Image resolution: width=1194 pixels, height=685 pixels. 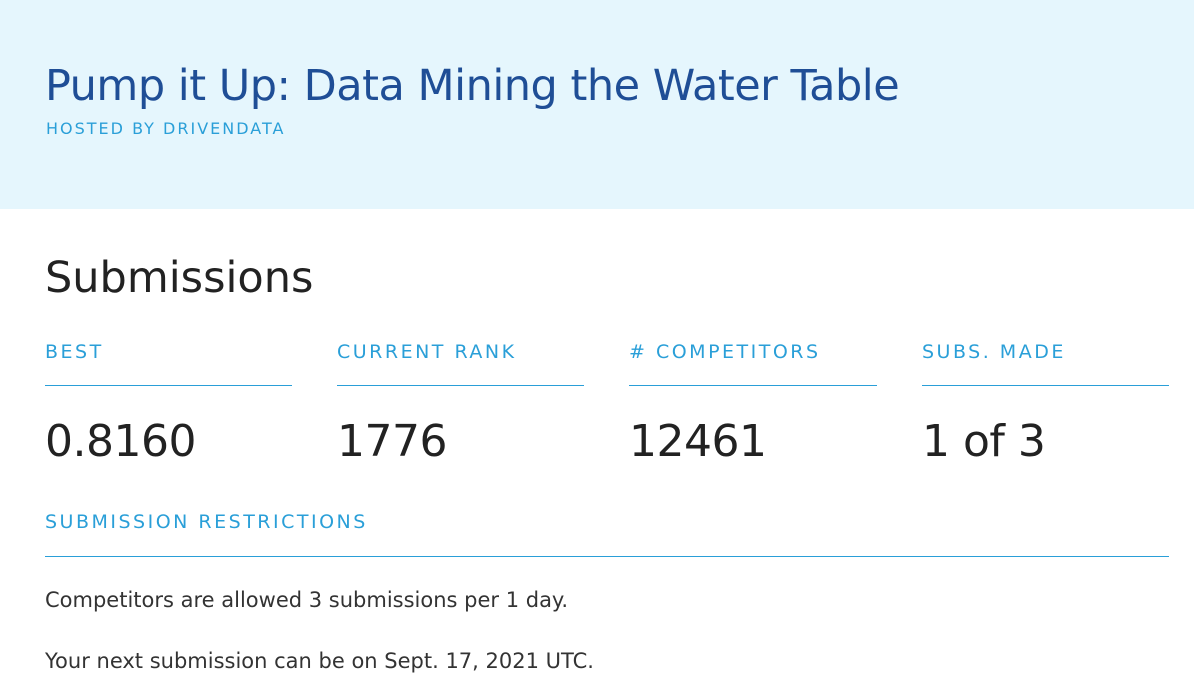 What do you see at coordinates (166, 128) in the screenshot?
I see `competition-host: HOSTED BY DRIVENDATA` at bounding box center [166, 128].